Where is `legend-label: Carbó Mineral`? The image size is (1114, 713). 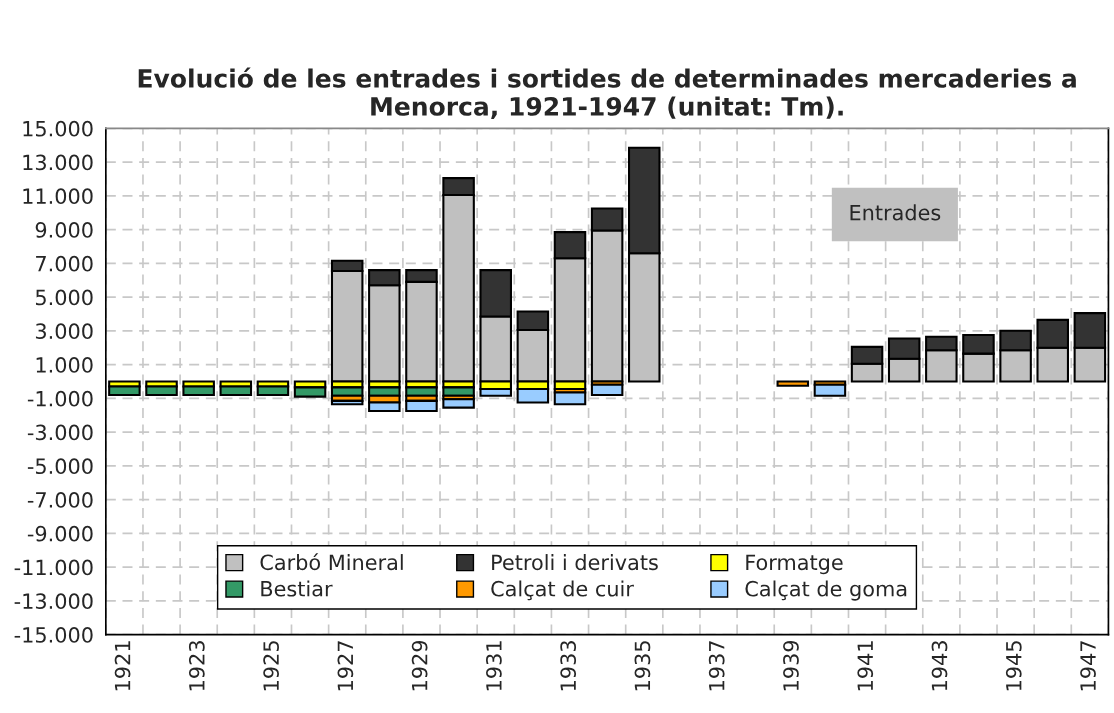
legend-label: Carbó Mineral is located at coordinates (331, 562).